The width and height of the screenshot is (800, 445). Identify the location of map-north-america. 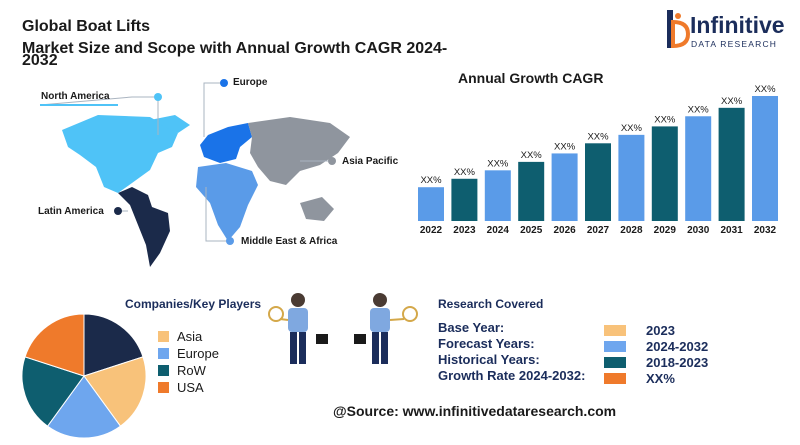
(120, 154).